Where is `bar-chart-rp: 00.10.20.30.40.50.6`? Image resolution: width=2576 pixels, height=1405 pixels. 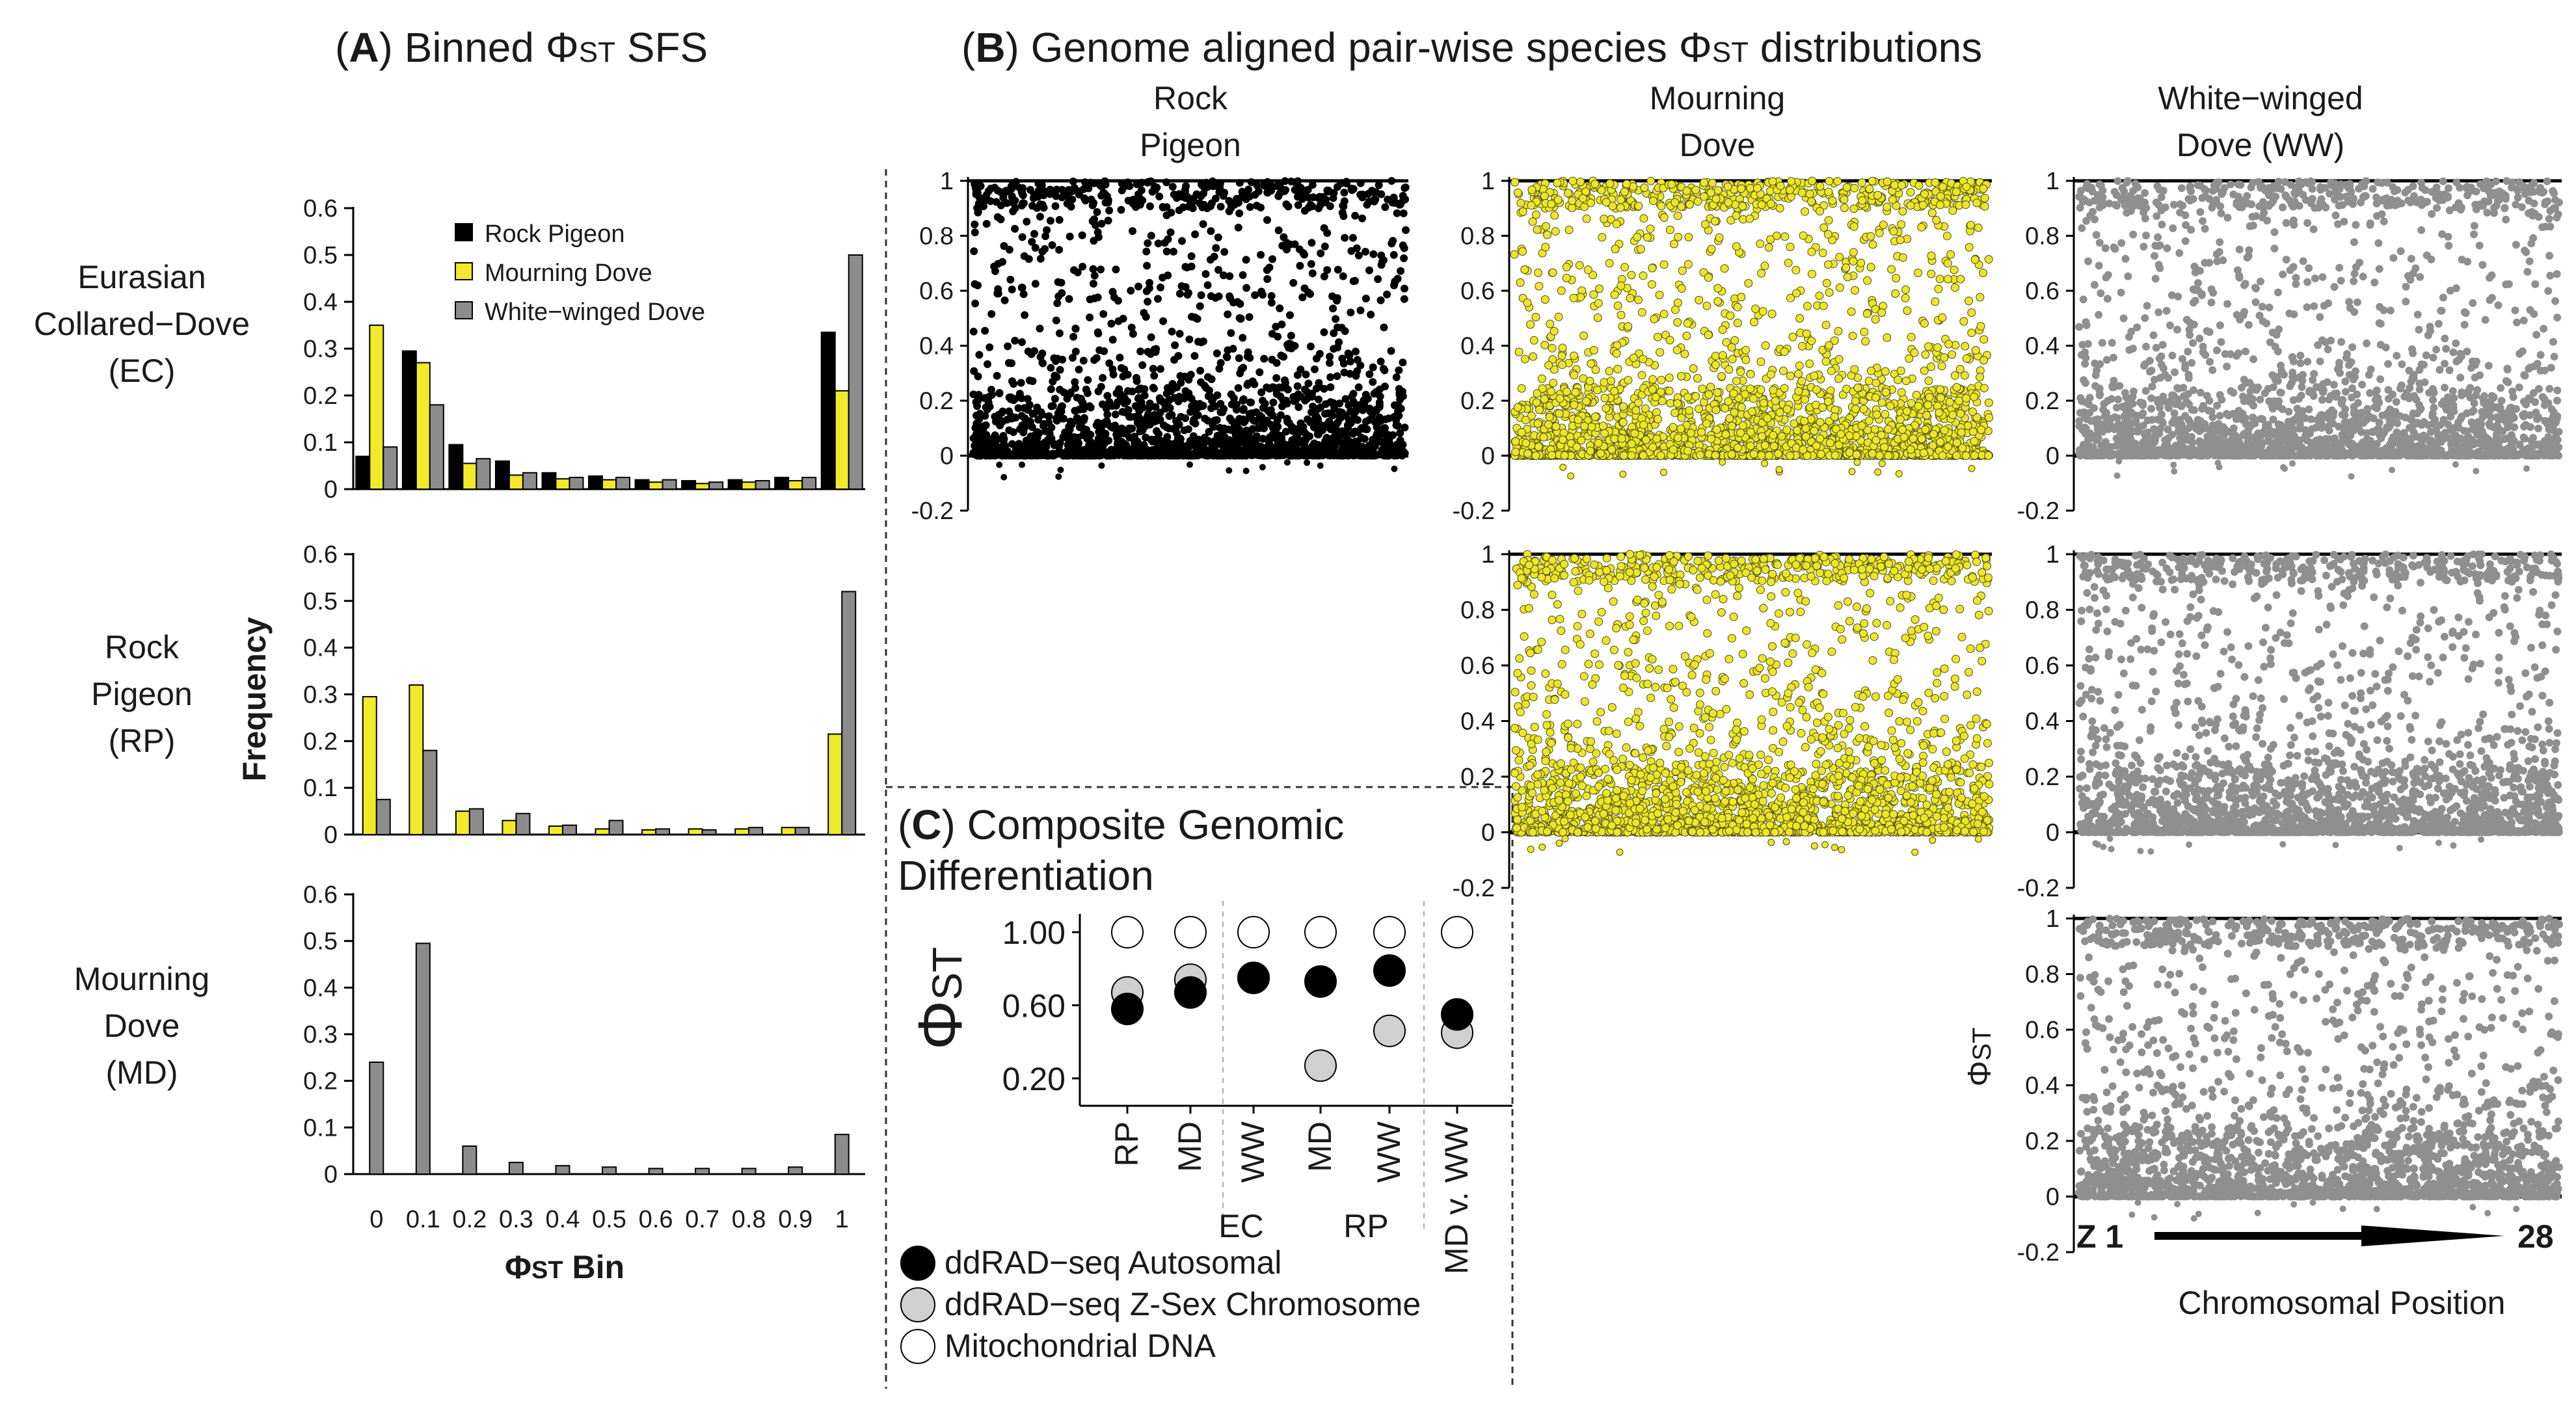 bar-chart-rp: 00.10.20.30.40.50.6 is located at coordinates (584, 695).